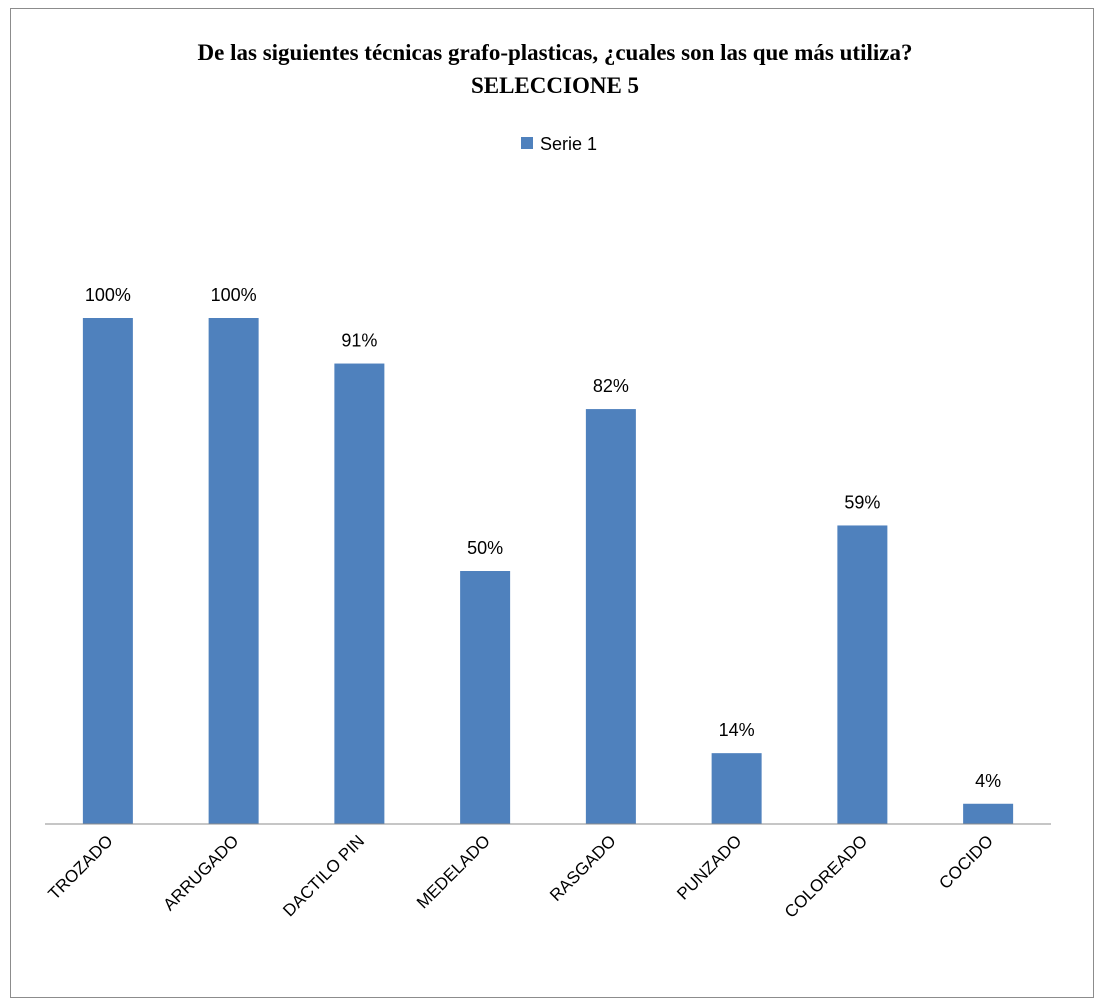 This screenshot has width=1101, height=998. I want to click on x-tick-label: ARRUGADO, so click(201, 872).